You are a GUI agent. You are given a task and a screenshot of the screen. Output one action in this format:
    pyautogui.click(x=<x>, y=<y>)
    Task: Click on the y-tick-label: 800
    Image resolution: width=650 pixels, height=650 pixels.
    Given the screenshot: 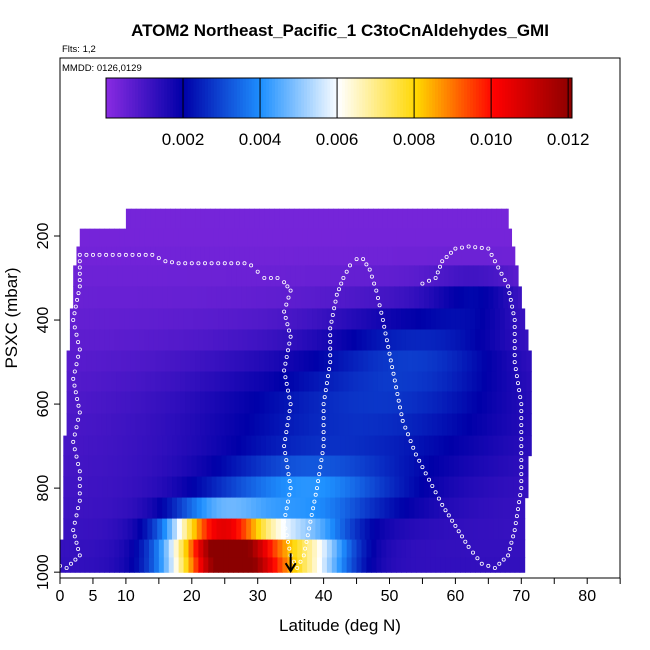 What is the action you would take?
    pyautogui.click(x=43, y=488)
    